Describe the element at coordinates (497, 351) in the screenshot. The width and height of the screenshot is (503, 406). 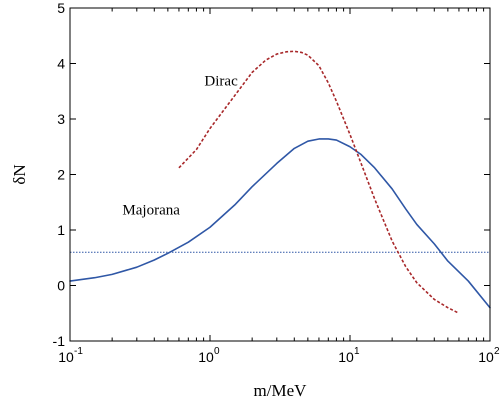
I see `x-tick-label-exponent: 2` at that location.